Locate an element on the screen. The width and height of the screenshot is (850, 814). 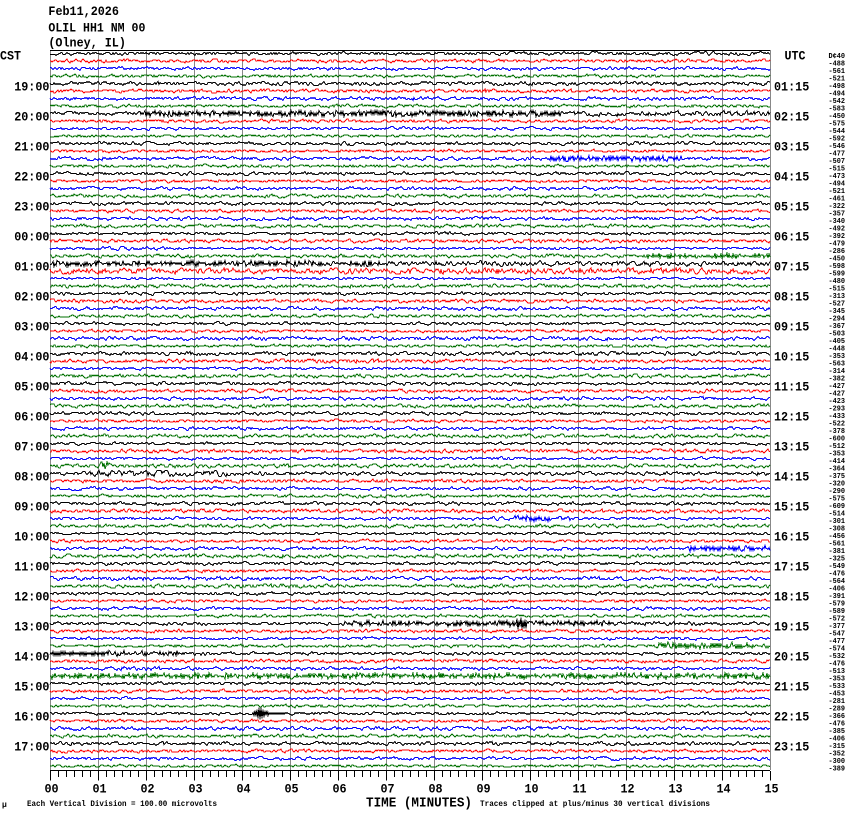
svg-text: 17:15 is located at coordinates (791, 567).